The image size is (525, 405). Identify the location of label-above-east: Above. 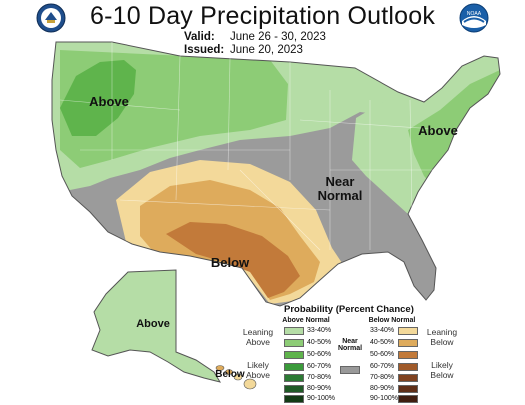
(438, 130).